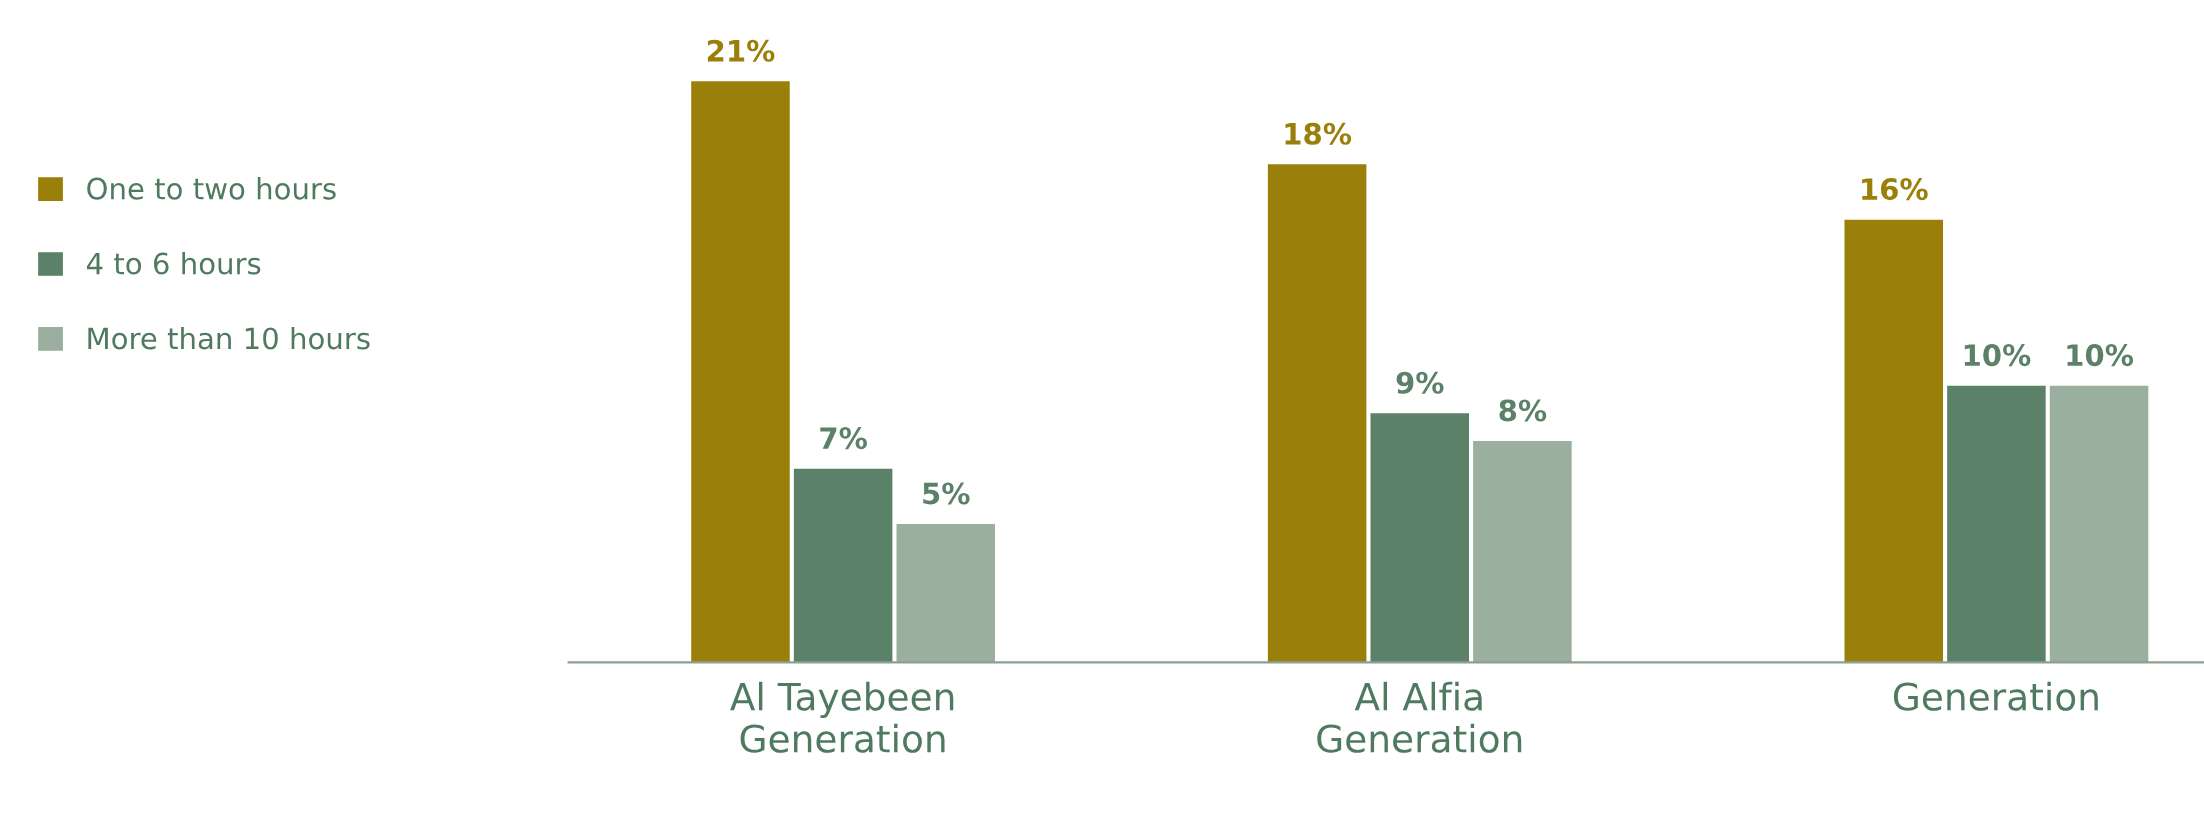  I want to click on data-label: 16%, so click(1895, 189).